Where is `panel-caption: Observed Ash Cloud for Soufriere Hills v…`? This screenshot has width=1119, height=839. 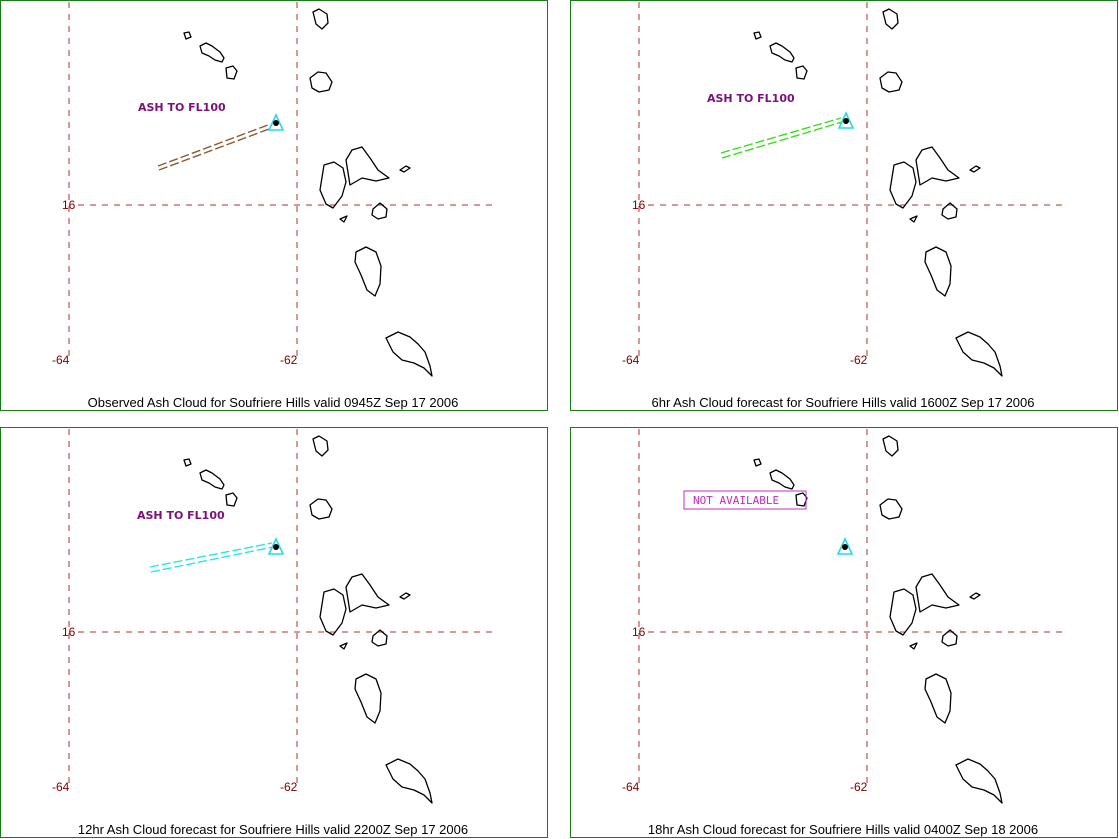
panel-caption: Observed Ash Cloud for Soufriere Hills v… is located at coordinates (273, 402).